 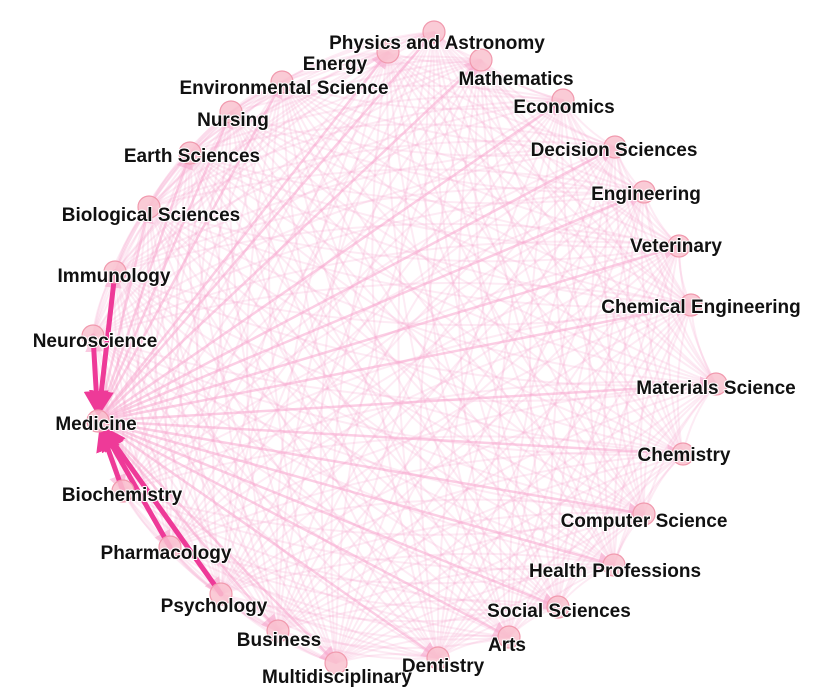 What do you see at coordinates (546, 353) in the screenshot?
I see `edge-economics-social` at bounding box center [546, 353].